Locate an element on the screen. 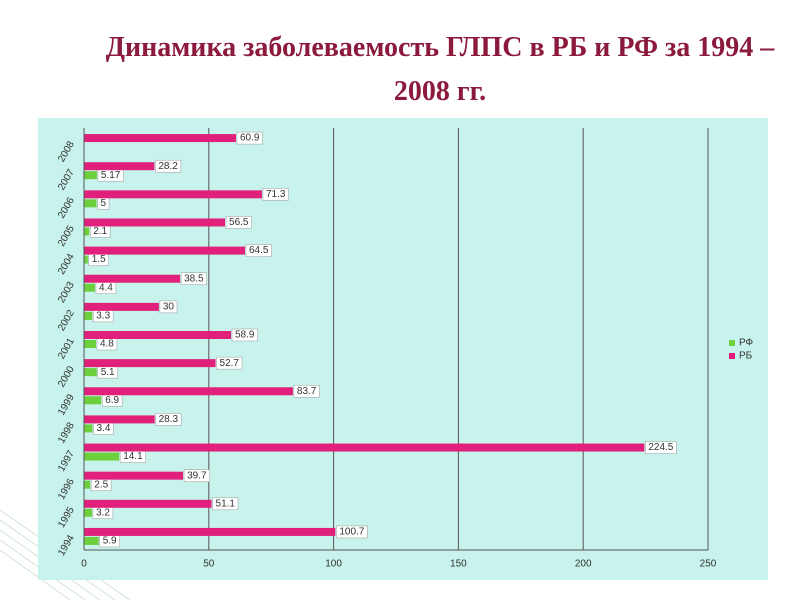 The image size is (800, 600). value-label: 58.9 is located at coordinates (245, 335).